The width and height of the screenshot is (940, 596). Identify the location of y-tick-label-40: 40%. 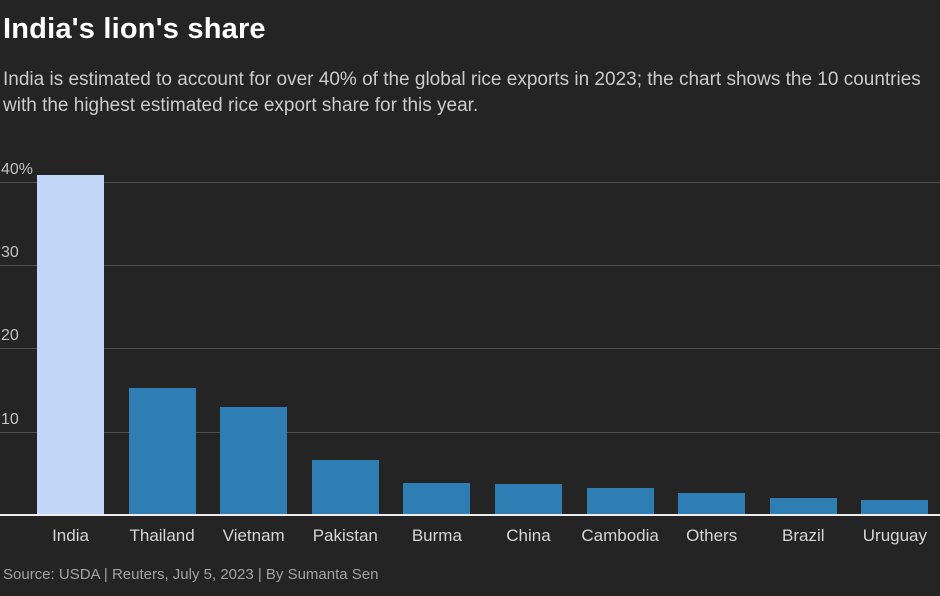
(17, 169).